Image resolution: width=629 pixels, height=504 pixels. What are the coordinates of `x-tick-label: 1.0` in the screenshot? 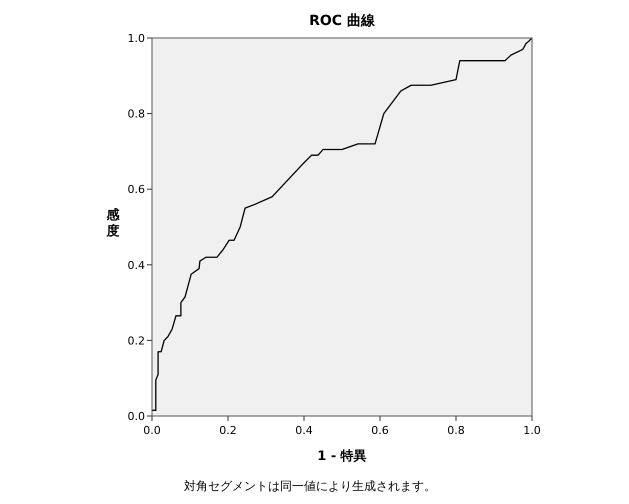 It's located at (532, 430).